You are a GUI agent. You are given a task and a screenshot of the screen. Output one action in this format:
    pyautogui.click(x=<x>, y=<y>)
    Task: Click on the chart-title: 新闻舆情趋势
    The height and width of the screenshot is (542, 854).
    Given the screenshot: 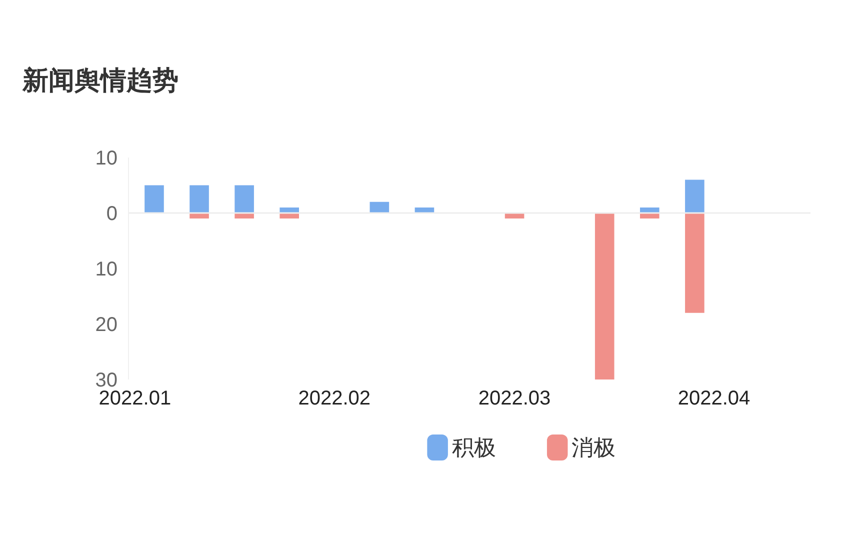 What is the action you would take?
    pyautogui.click(x=100, y=80)
    